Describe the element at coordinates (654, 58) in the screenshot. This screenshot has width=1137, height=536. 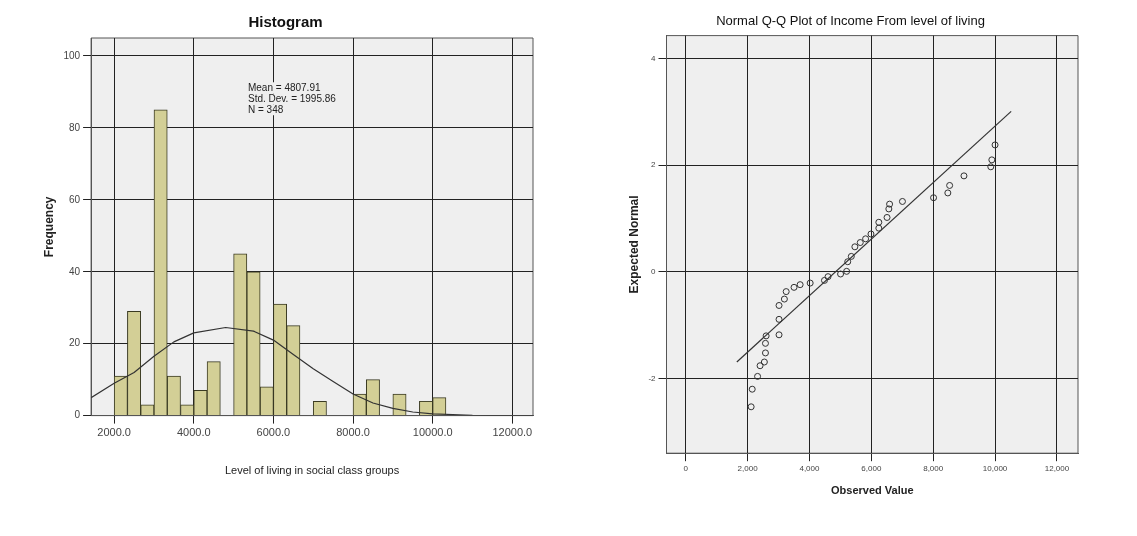
I see `y-tick-label: 4` at that location.